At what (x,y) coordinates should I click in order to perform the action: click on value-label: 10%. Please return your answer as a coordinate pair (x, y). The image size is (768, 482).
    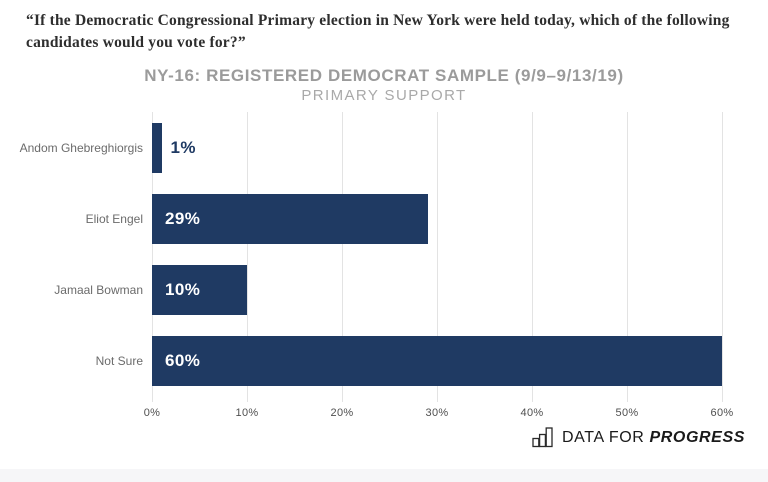
    Looking at the image, I should click on (183, 290).